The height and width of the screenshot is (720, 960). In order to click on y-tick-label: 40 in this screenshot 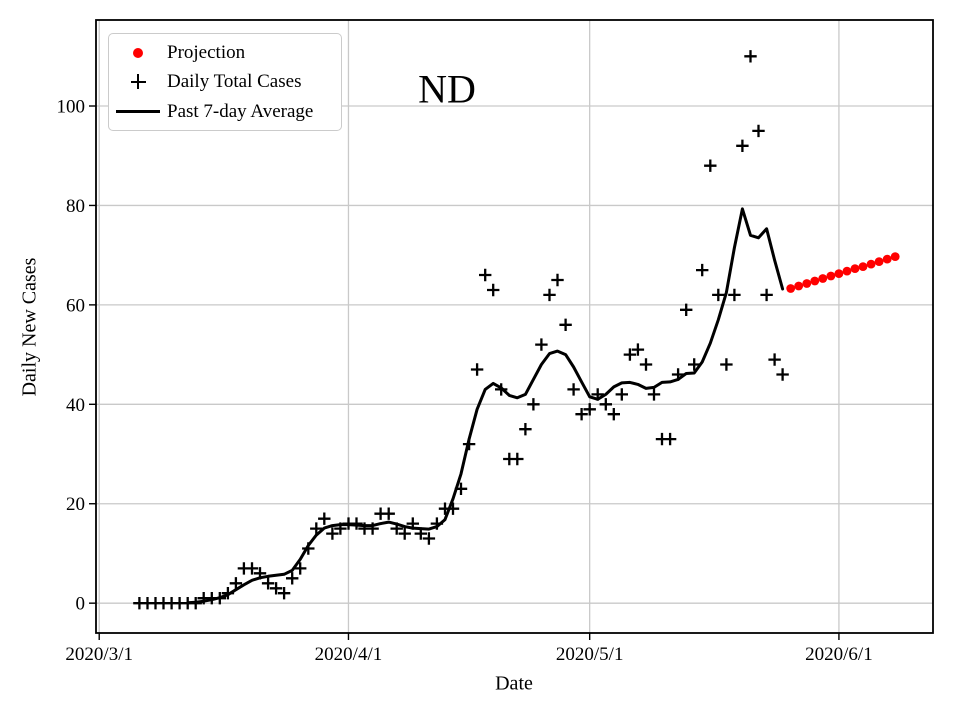, I will do `click(75, 405)`.